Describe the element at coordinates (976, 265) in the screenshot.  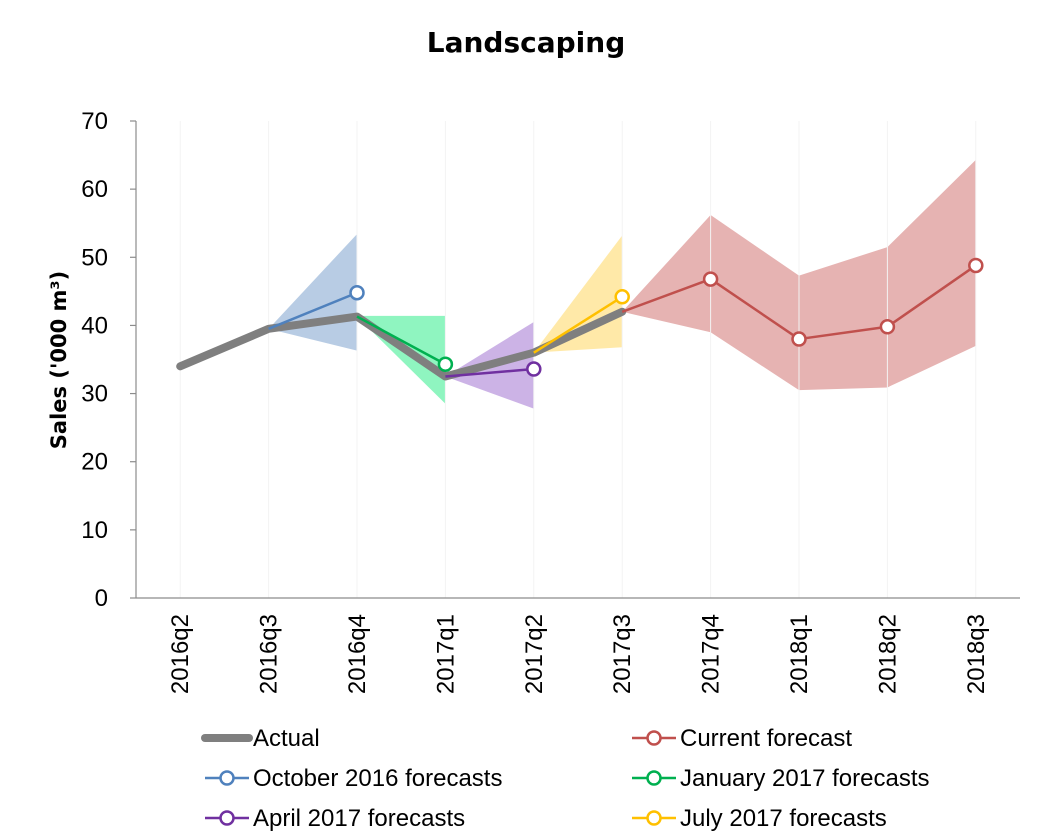
I see `current-forecast-point-2018q3` at that location.